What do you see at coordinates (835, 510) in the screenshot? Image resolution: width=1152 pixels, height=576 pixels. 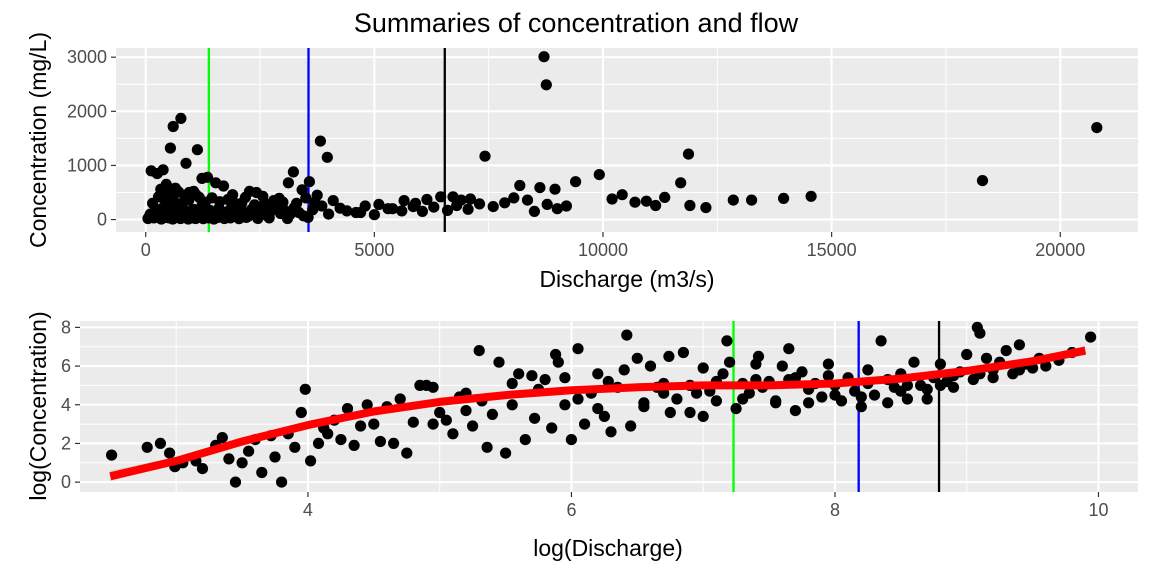 I see `panel2-x-tick-label: 8` at bounding box center [835, 510].